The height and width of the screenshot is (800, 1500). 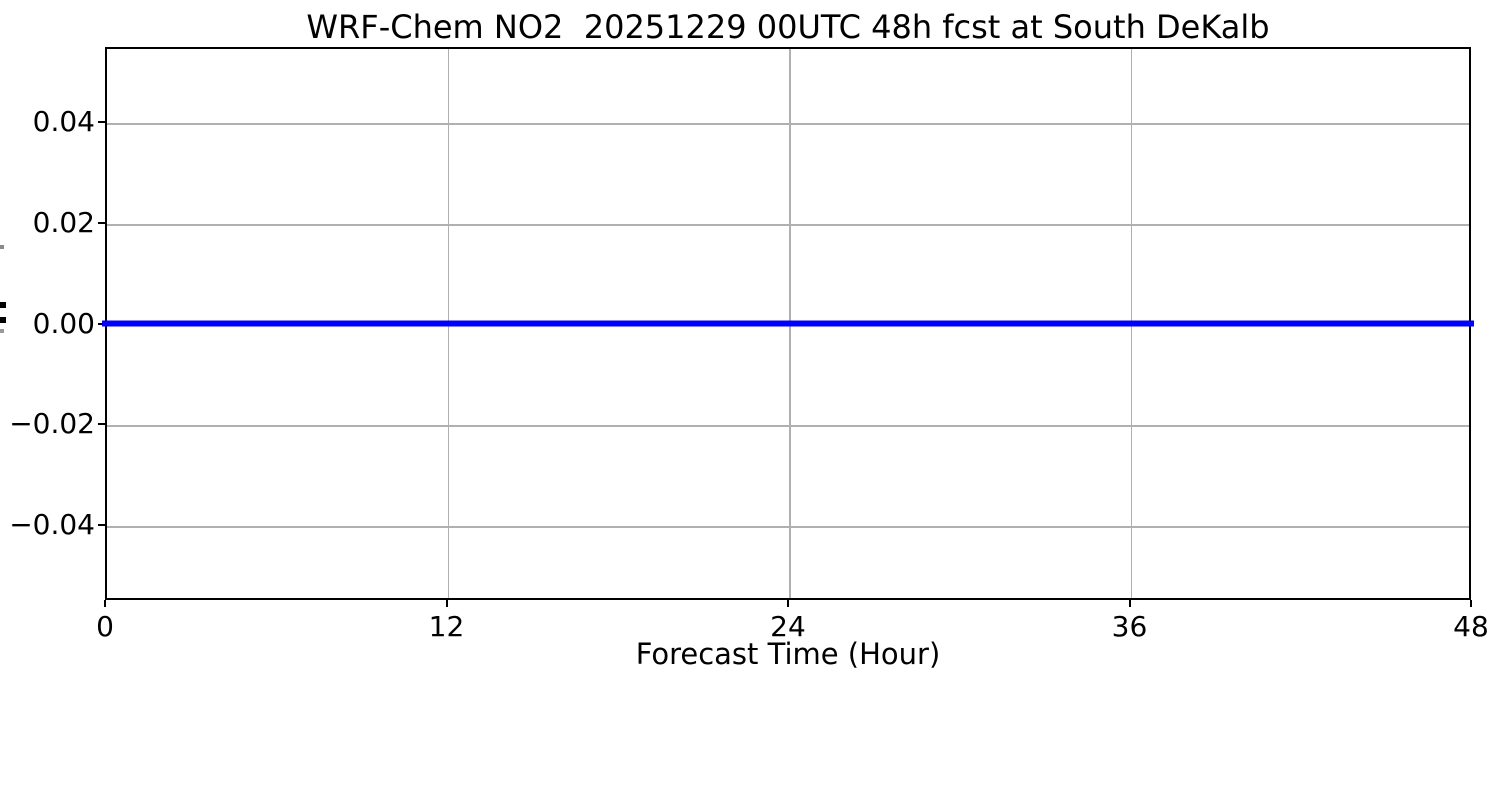 What do you see at coordinates (63, 323) in the screenshot?
I see `y-tick-label: 0.00` at bounding box center [63, 323].